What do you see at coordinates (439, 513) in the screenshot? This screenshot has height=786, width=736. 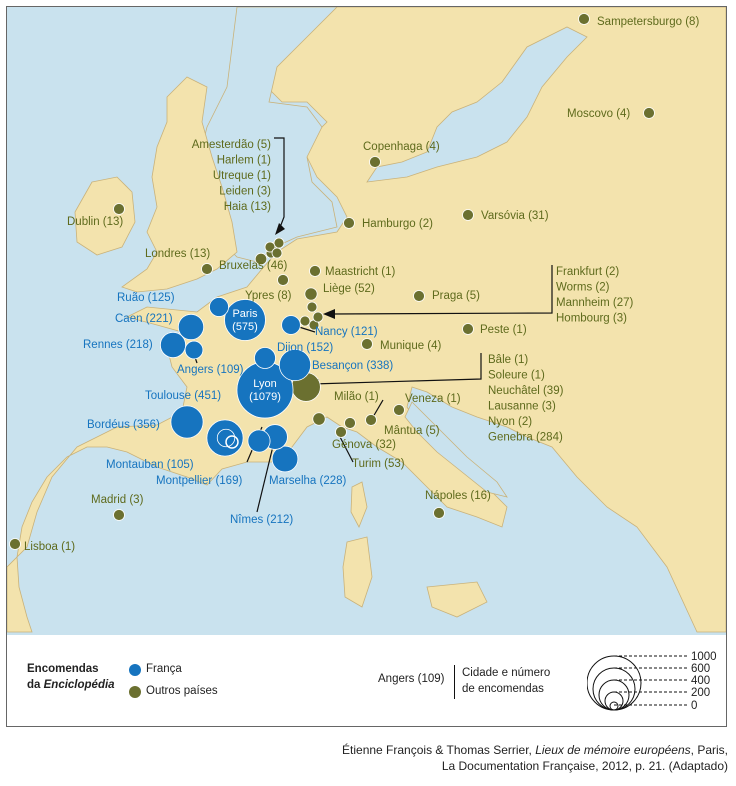 I see `city-marker-napoles` at bounding box center [439, 513].